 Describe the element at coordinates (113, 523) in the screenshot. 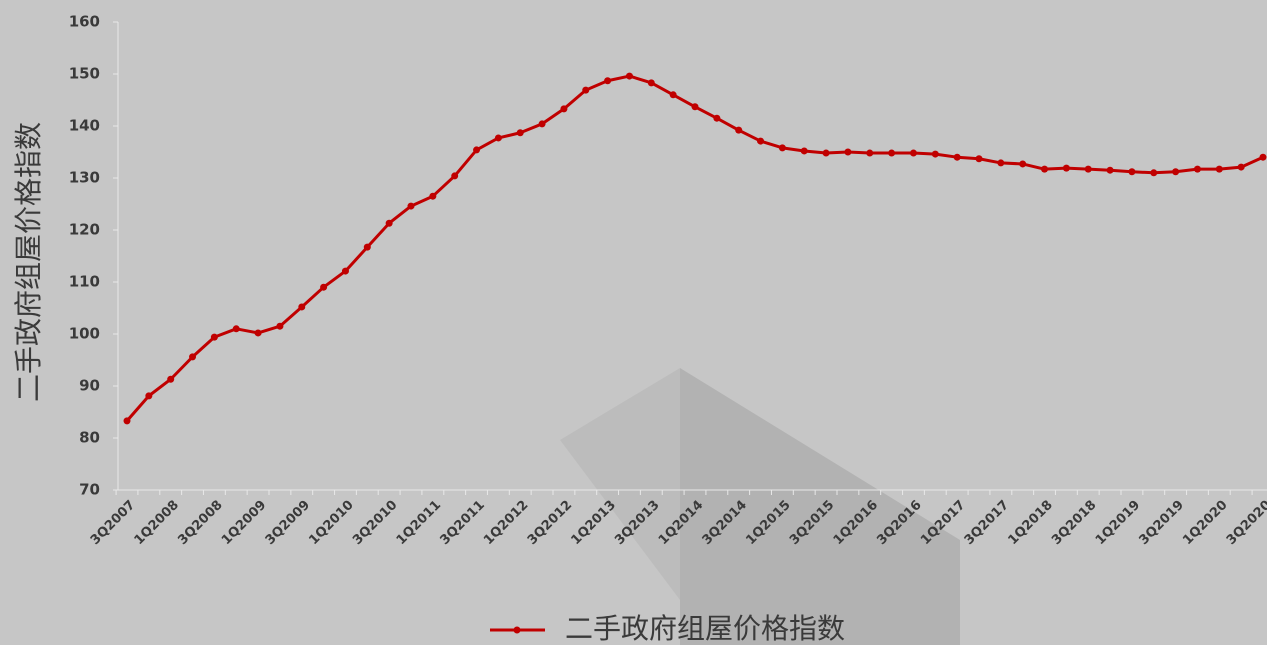

I see `x-tick-label: 3Q2007` at that location.